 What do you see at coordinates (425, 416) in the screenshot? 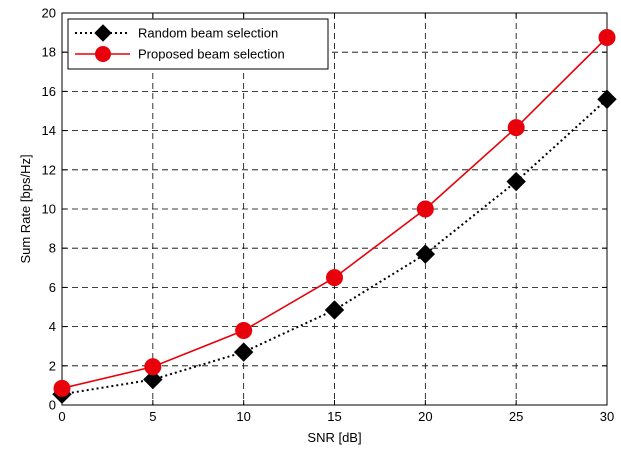
I see `x-tick-label: 20` at bounding box center [425, 416].